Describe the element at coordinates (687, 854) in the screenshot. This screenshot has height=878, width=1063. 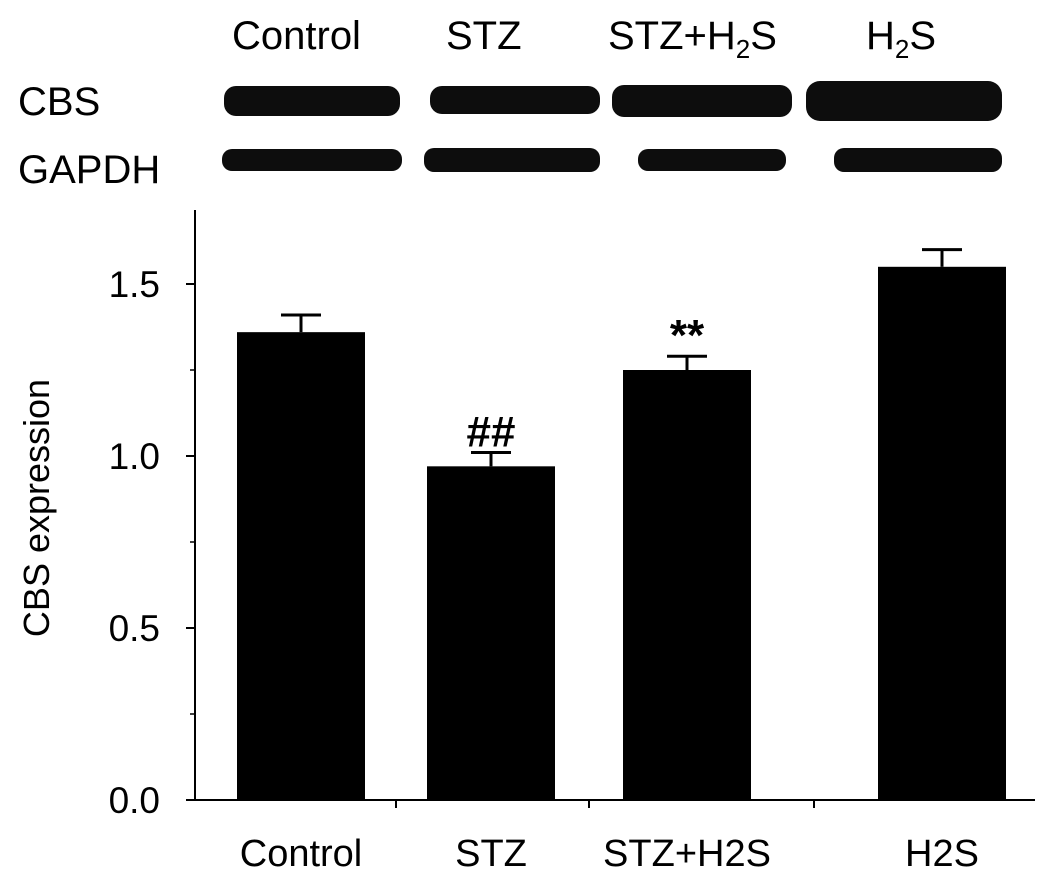
I see `x-category-label: STZ+H2S` at that location.